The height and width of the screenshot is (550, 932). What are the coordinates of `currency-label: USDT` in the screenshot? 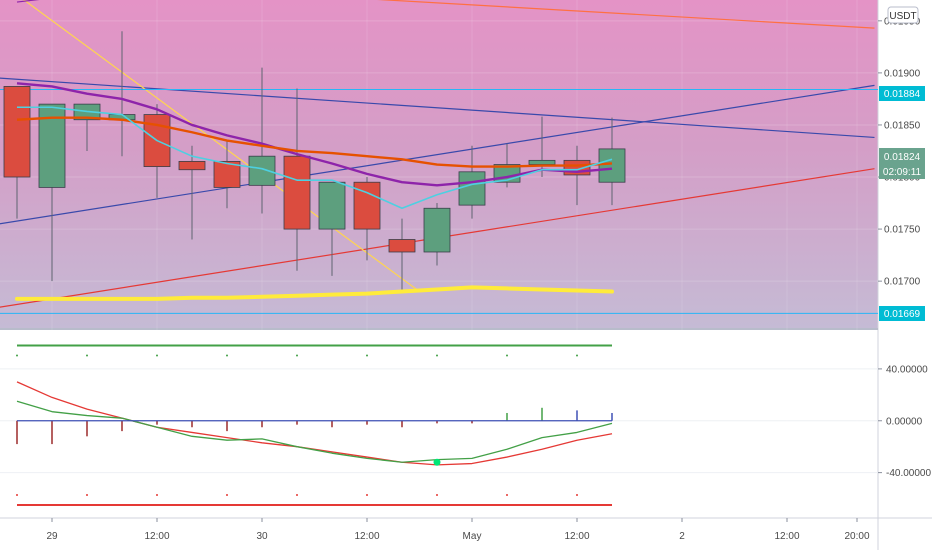 It's located at (903, 15).